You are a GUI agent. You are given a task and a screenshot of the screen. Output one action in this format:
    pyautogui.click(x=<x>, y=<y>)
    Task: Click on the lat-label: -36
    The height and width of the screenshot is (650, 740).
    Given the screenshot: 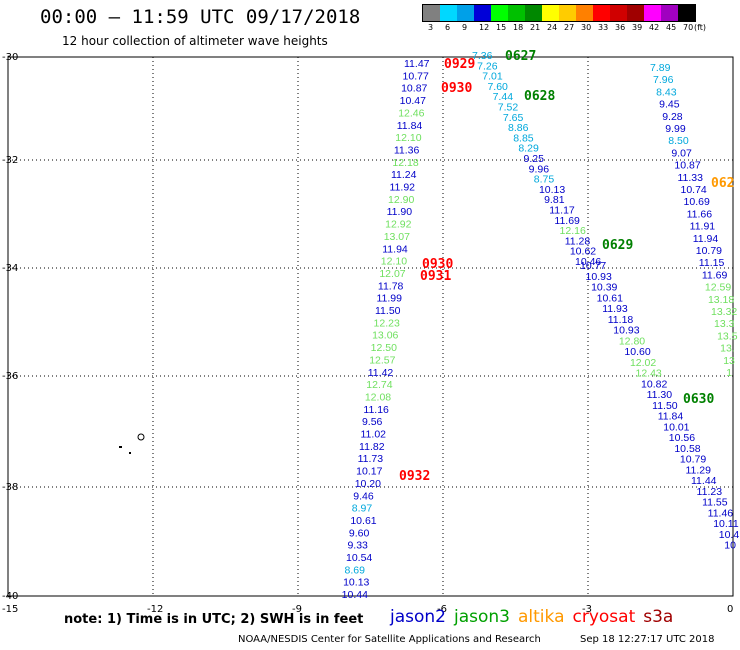 What is the action you would take?
    pyautogui.click(x=10, y=376)
    